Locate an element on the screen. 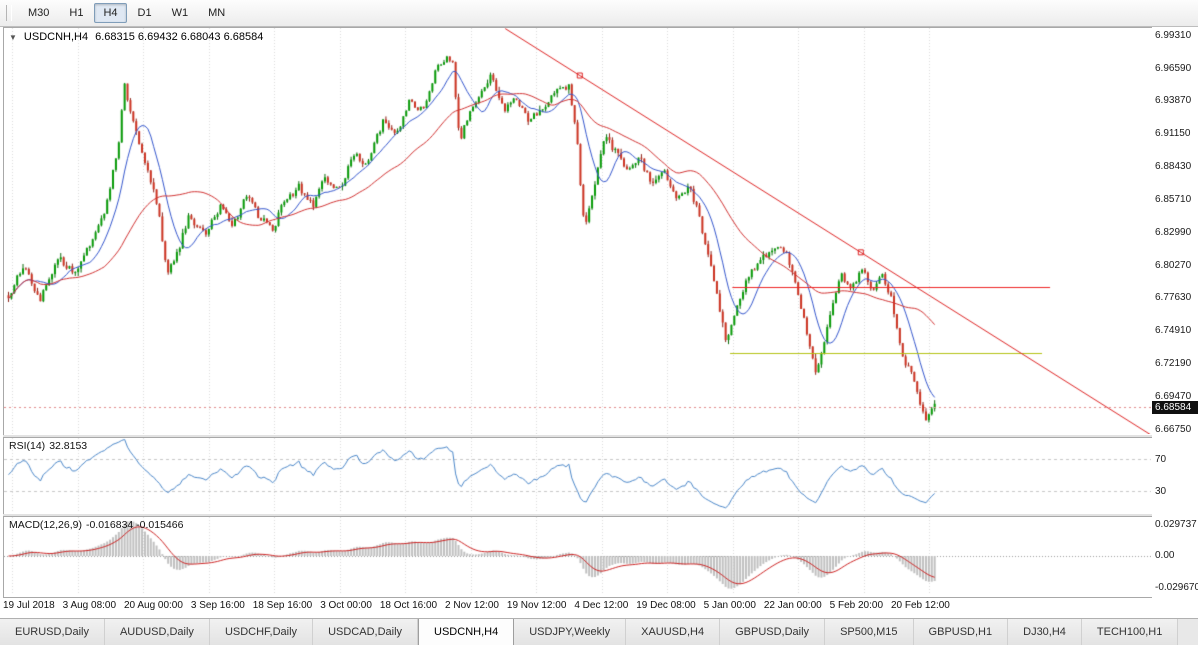 The image size is (1198, 645). macd-name: MACD(12,26,9) is located at coordinates (45, 525).